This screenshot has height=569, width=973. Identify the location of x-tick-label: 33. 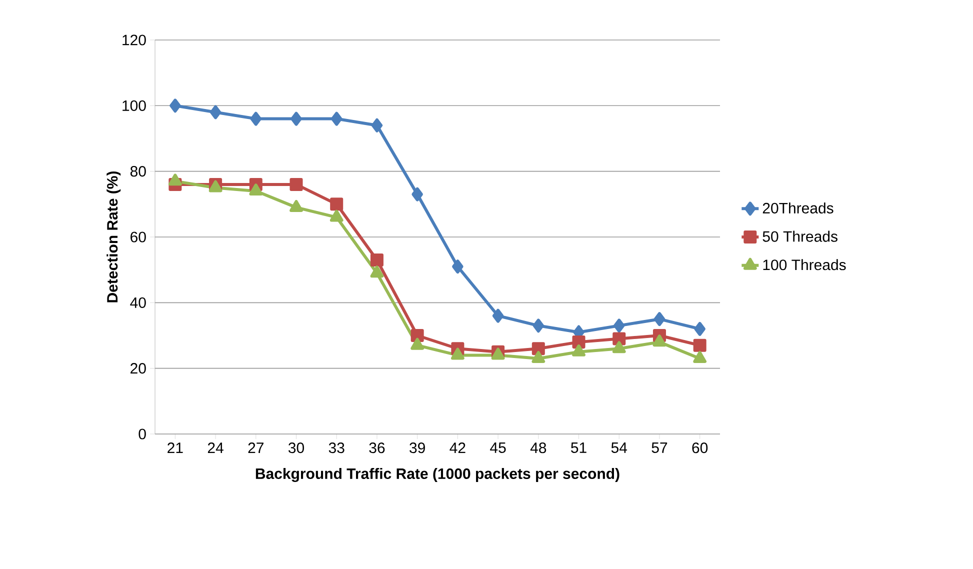
(336, 448).